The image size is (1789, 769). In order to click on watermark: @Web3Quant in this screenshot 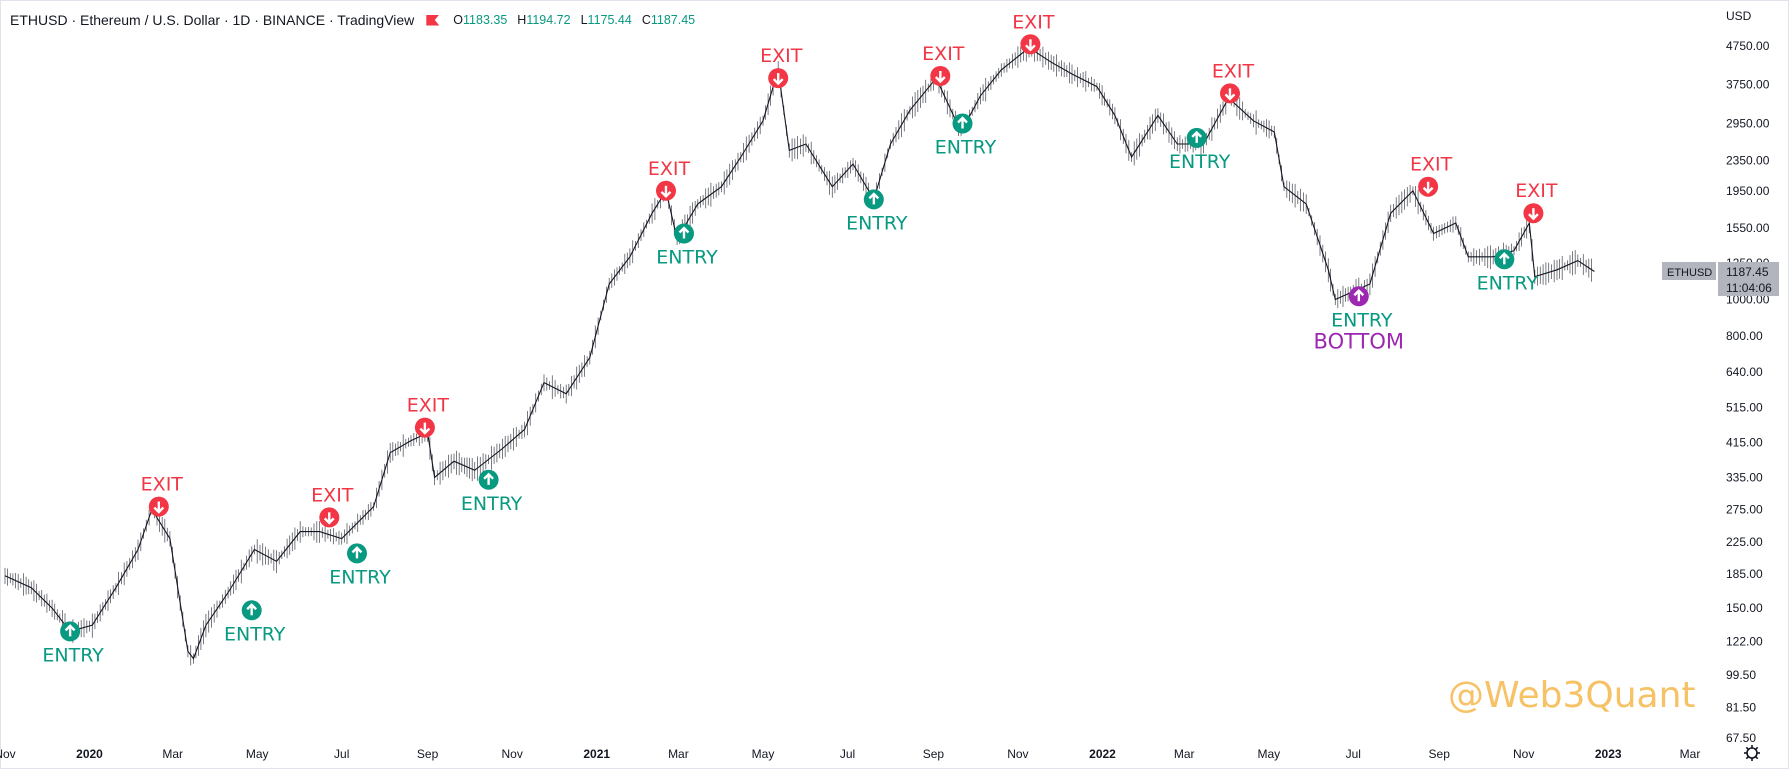, I will do `click(1572, 695)`.